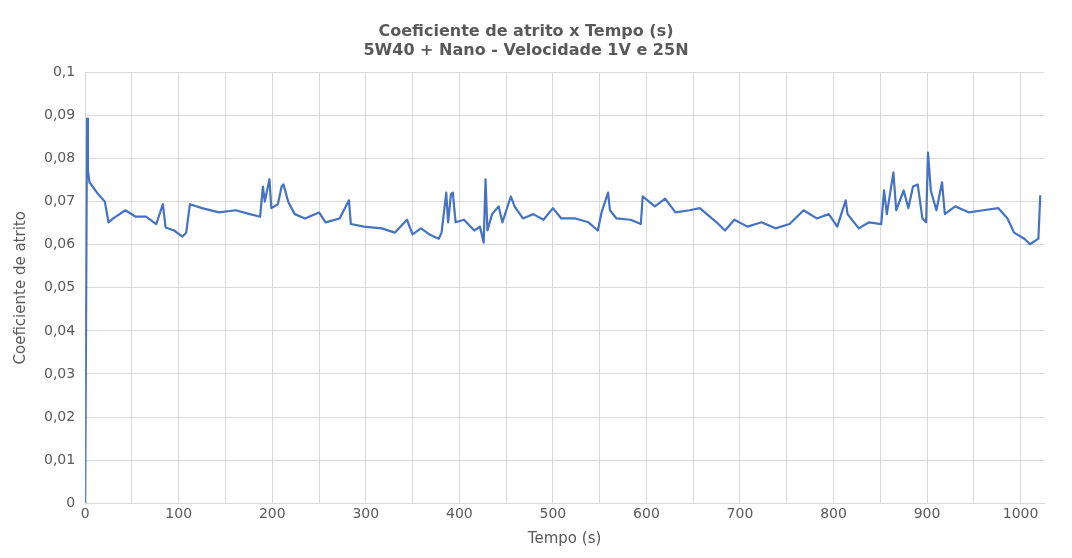 The width and height of the screenshot is (1072, 558). Describe the element at coordinates (64, 71) in the screenshot. I see `y-tick-label: 0,1` at that location.